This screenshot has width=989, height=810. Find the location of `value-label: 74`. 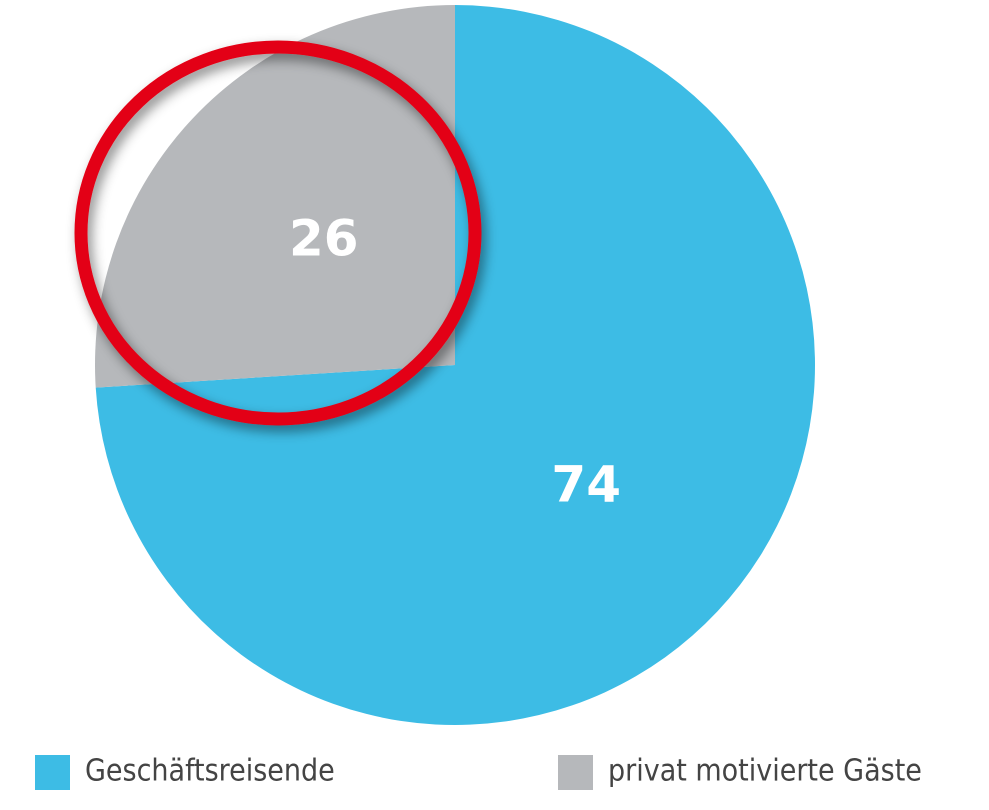

value-label: 74 is located at coordinates (586, 485).